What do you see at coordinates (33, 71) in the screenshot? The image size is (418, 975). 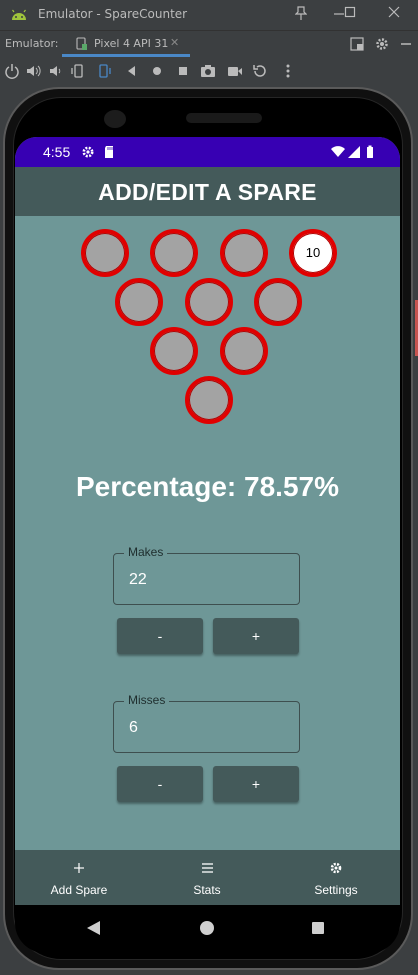 I see `volume-up-icon` at bounding box center [33, 71].